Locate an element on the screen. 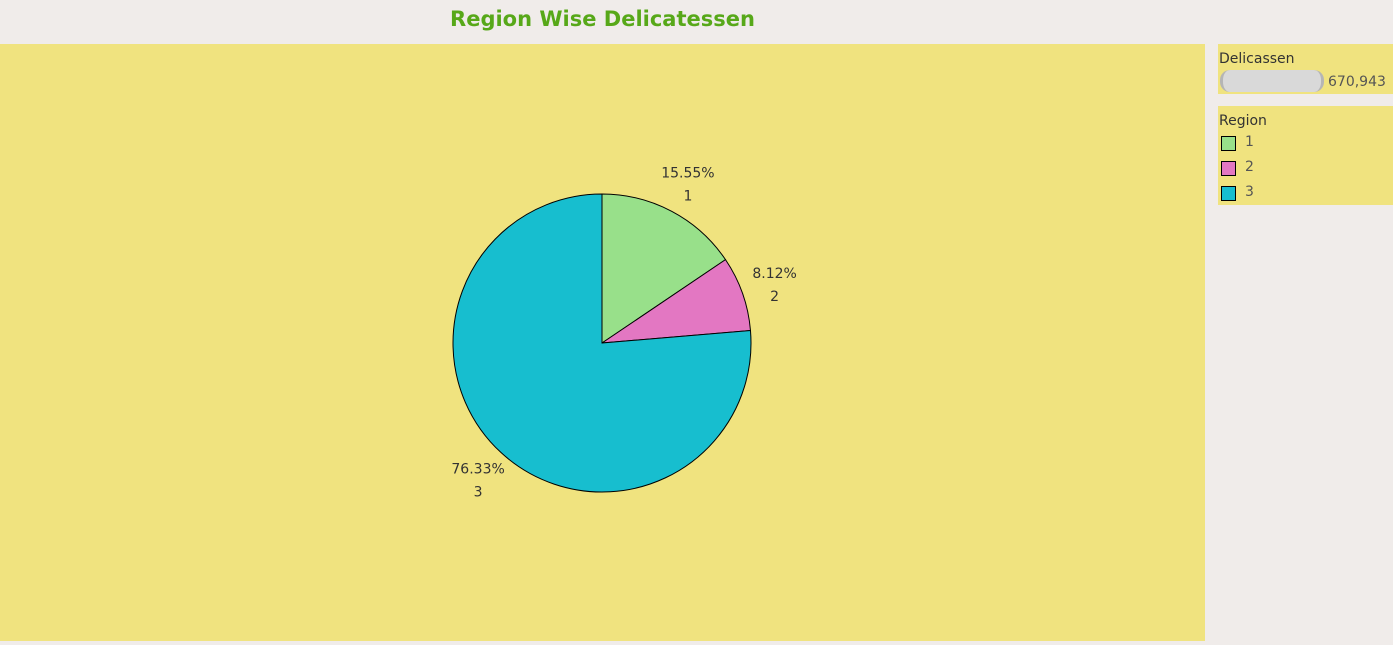 The width and height of the screenshot is (1393, 645). header: Region Wise Delicatessen is located at coordinates (602, 22).